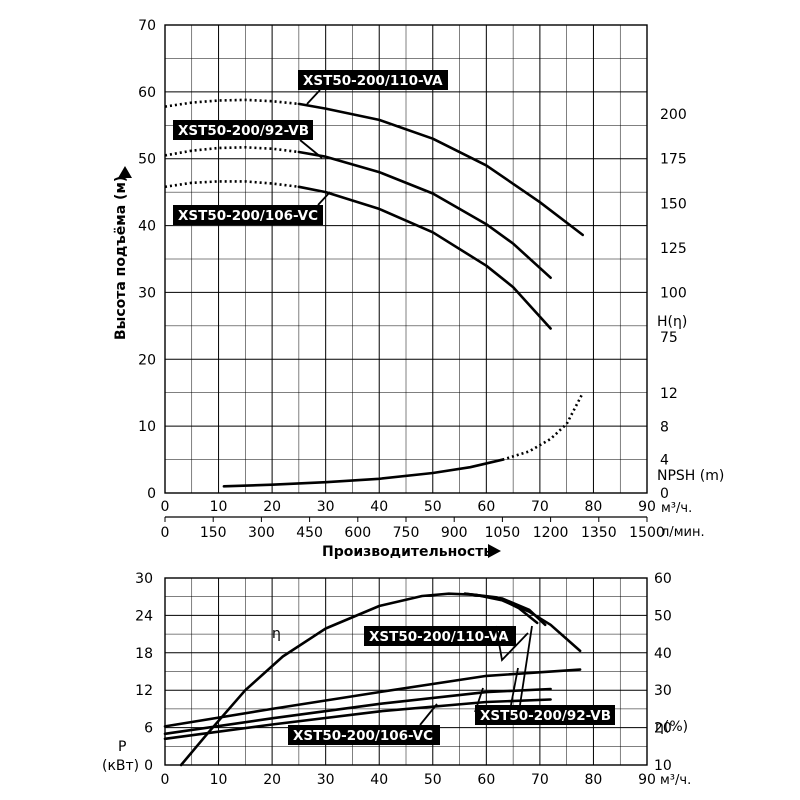 The width and height of the screenshot is (800, 800). I want to click on top-x-lmin-tick-label: 450, so click(309, 533).